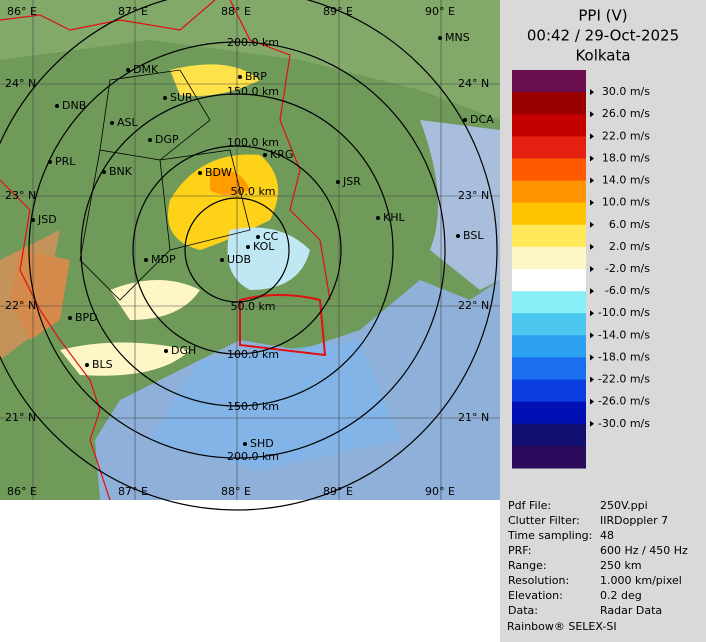  What do you see at coordinates (624, 379) in the screenshot?
I see `legend-label: -22.0 m/s` at bounding box center [624, 379].